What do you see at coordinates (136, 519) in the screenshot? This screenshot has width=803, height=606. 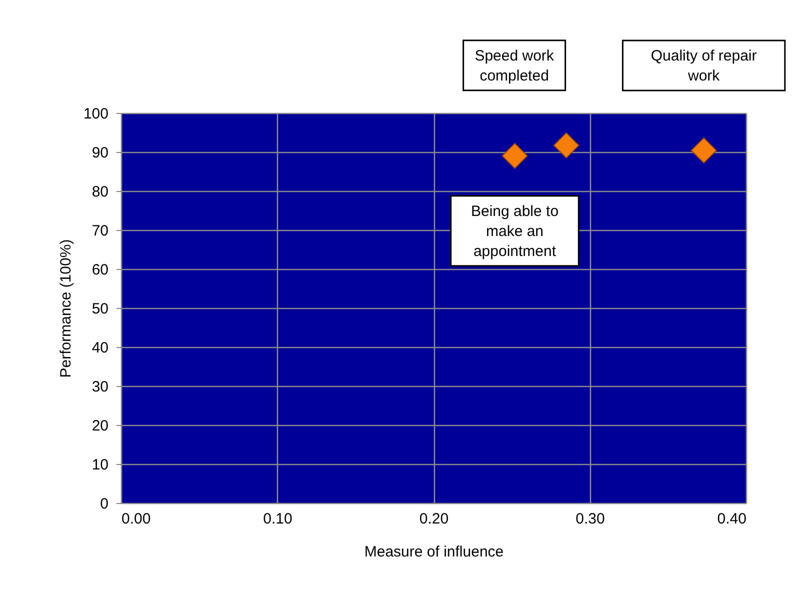 I see `x-tick-label: 0.00` at bounding box center [136, 519].